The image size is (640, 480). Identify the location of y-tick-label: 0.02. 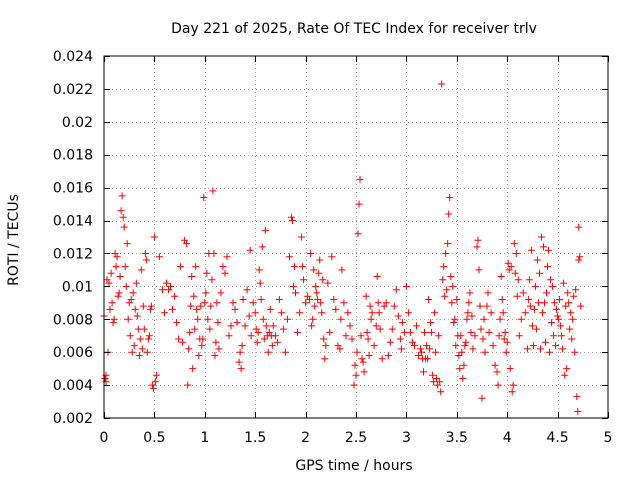
(77, 123).